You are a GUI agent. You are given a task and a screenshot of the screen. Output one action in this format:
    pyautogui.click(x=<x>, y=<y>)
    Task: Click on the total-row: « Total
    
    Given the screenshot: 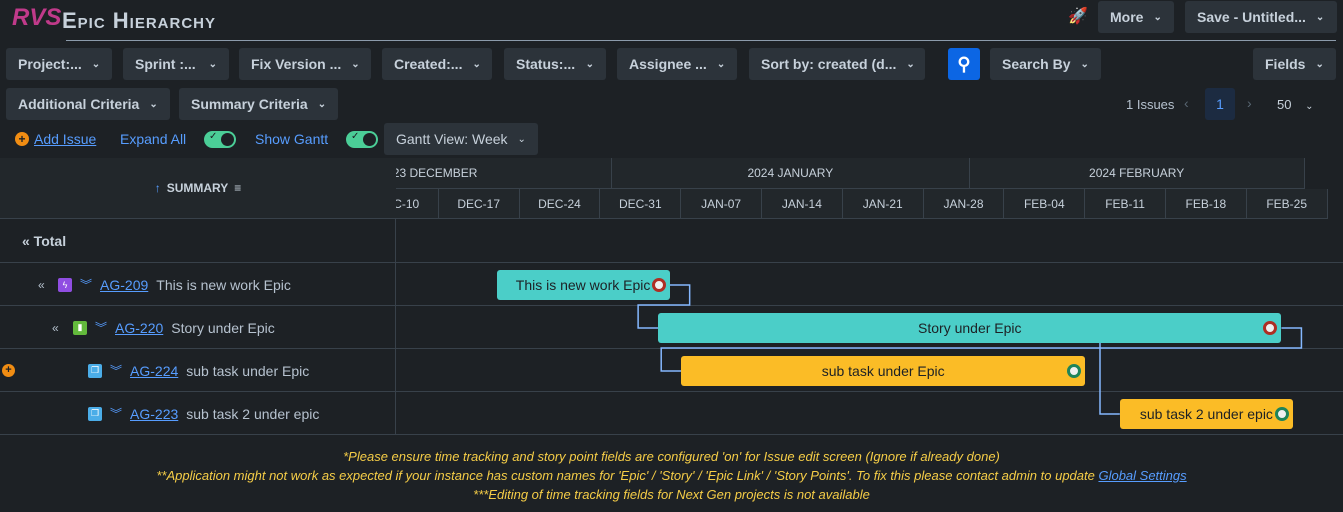 What is the action you would take?
    pyautogui.click(x=671, y=241)
    